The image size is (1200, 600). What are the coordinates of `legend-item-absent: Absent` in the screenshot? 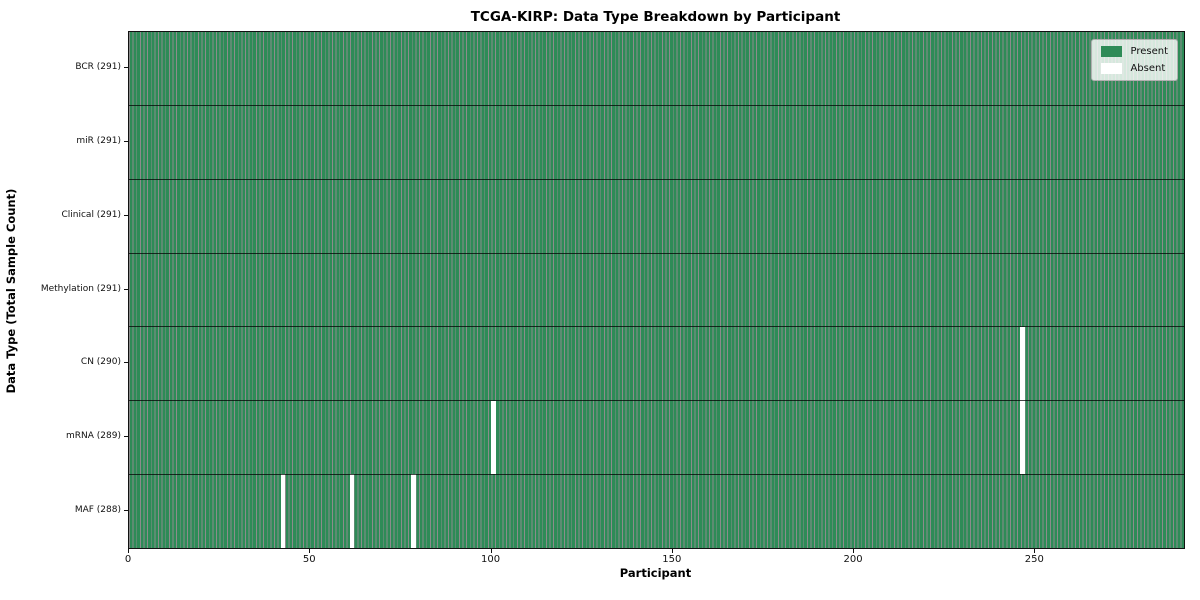 It's located at (1134, 68).